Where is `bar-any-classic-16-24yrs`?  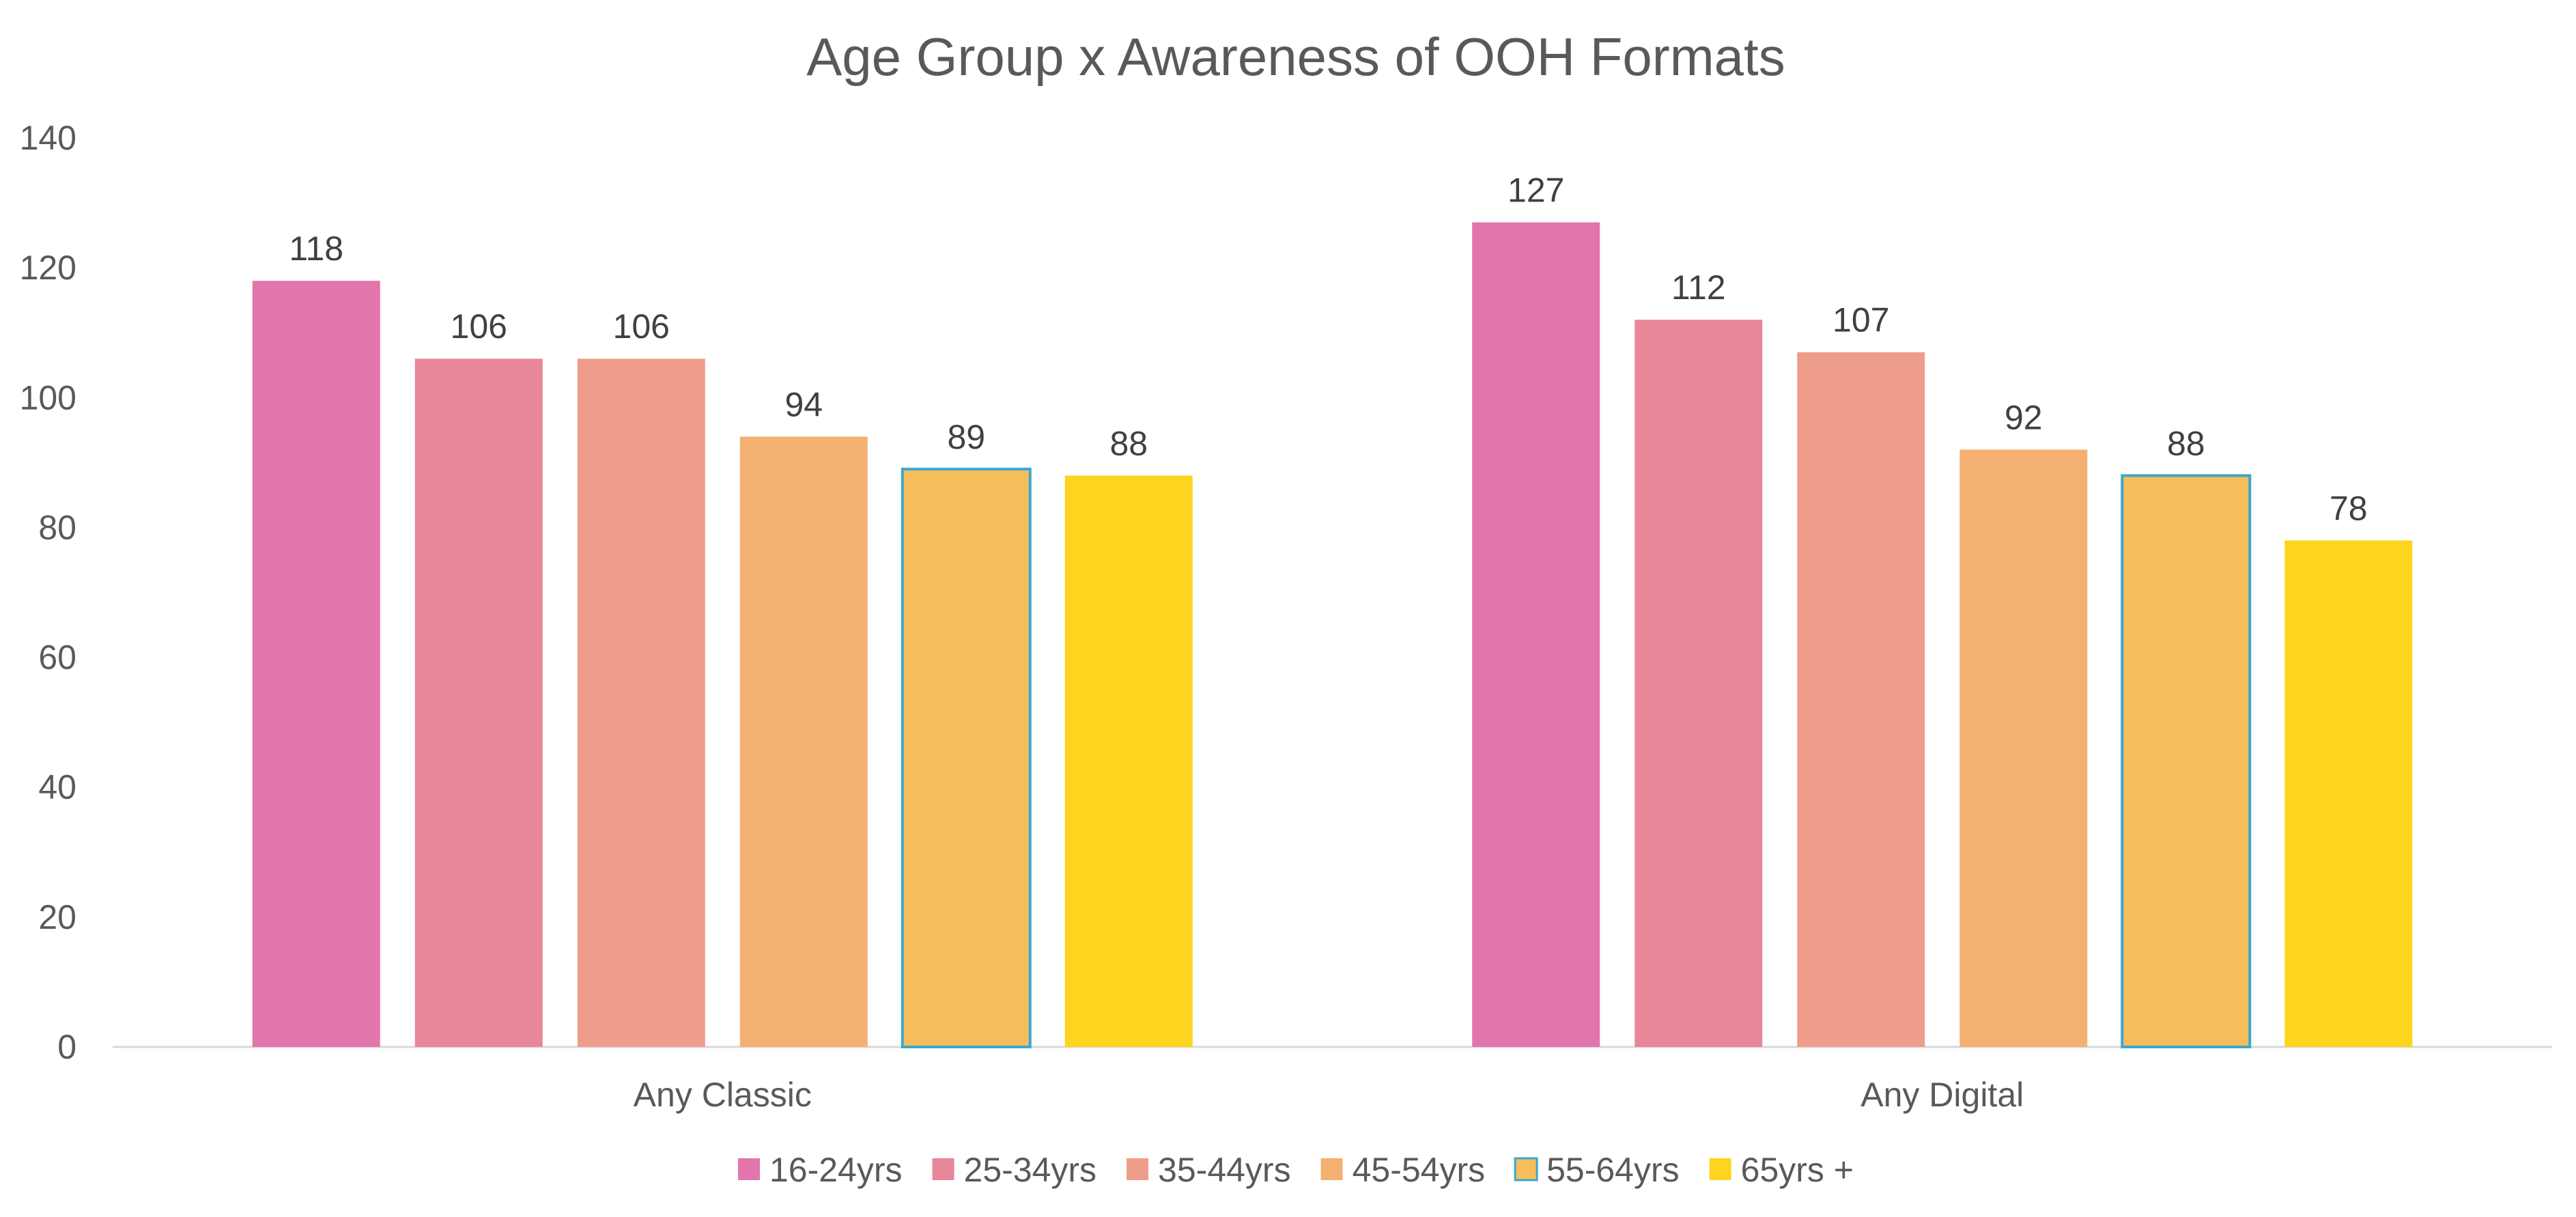 bar-any-classic-16-24yrs is located at coordinates (316, 665).